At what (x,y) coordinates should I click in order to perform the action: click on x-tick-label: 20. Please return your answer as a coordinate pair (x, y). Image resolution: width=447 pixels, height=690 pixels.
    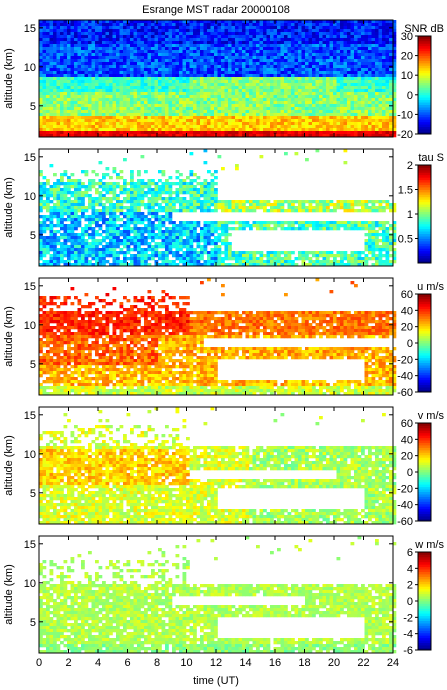
    Looking at the image, I should click on (334, 663).